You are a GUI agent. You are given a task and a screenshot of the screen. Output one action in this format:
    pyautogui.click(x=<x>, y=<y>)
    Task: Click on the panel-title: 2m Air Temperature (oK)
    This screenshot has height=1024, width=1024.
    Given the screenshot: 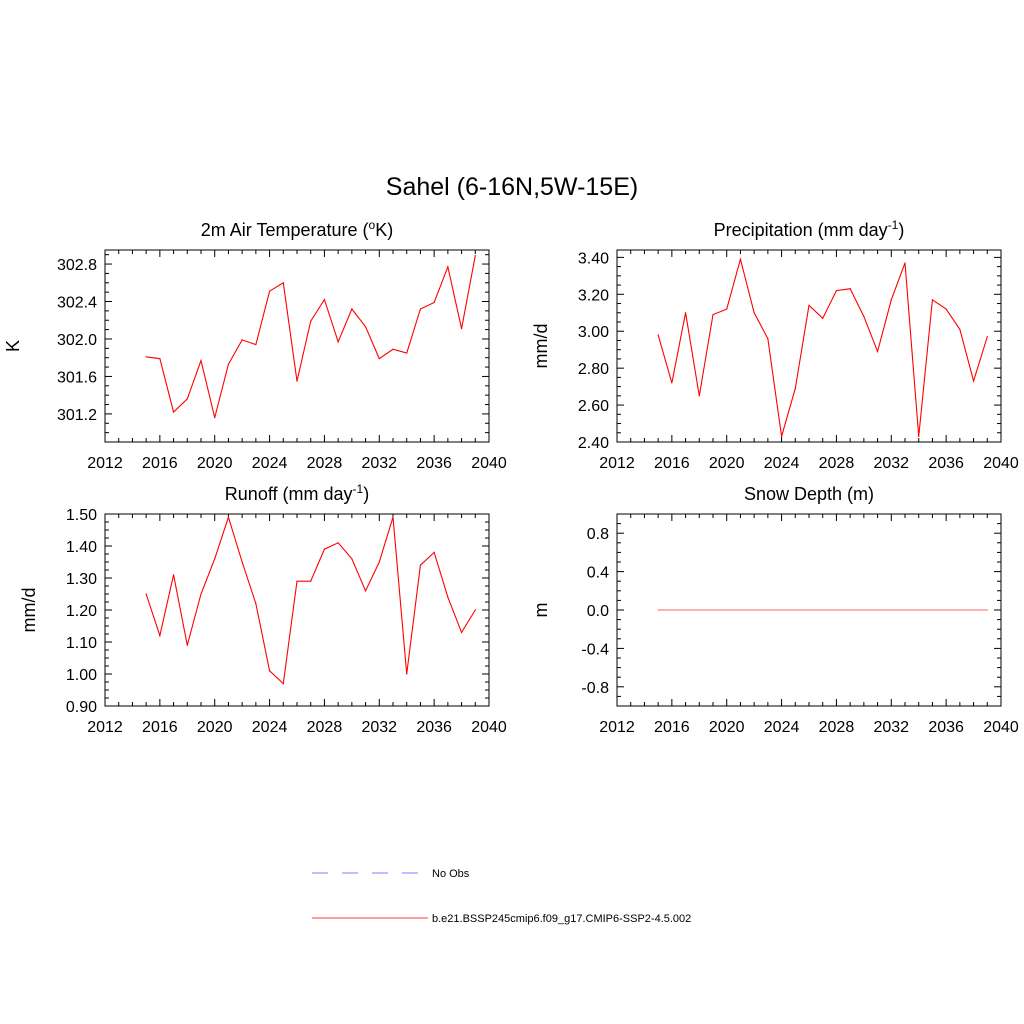 What is the action you would take?
    pyautogui.click(x=297, y=229)
    